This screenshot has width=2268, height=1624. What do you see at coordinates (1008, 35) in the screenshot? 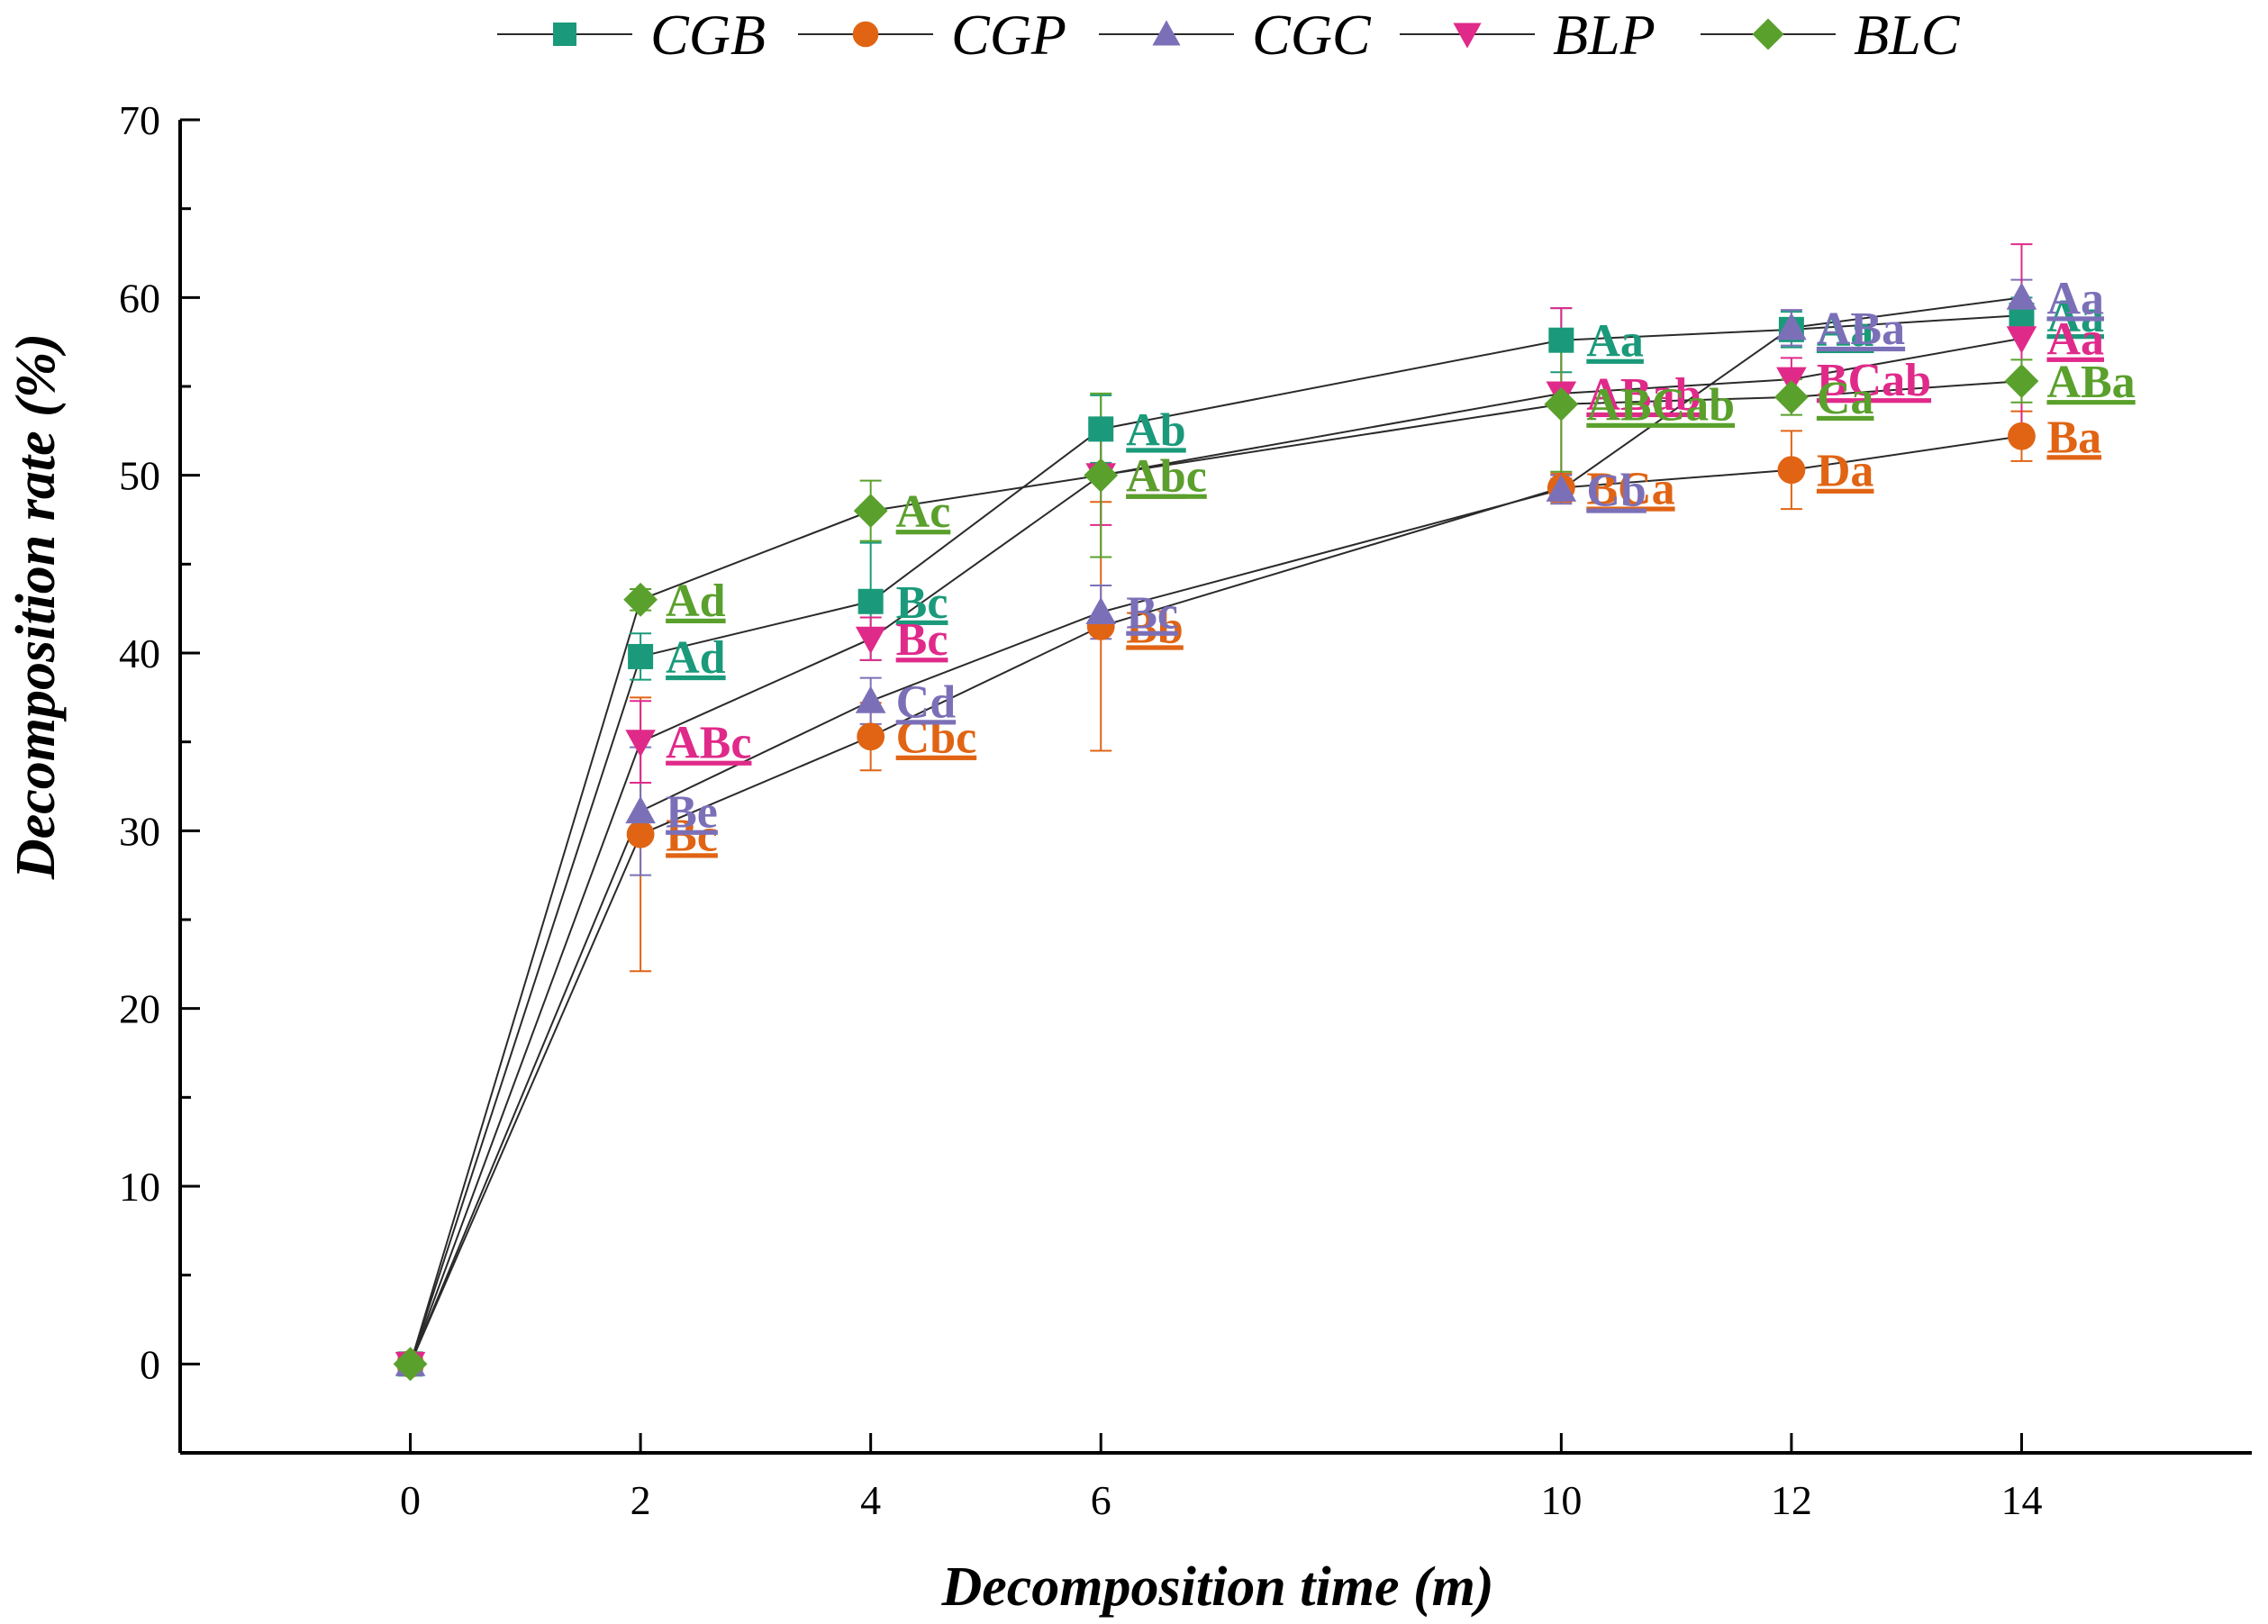
I see `legend-label: CGP` at bounding box center [1008, 35].